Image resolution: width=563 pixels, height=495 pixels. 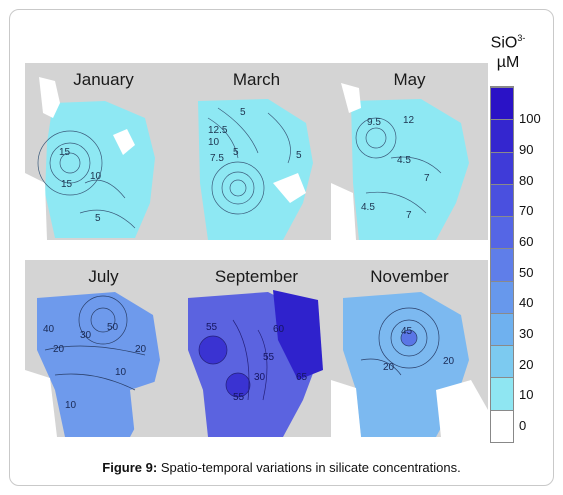 I want to click on map-panel-march: 12.5 10 7.5 5 5 5 March, so click(x=256, y=151).